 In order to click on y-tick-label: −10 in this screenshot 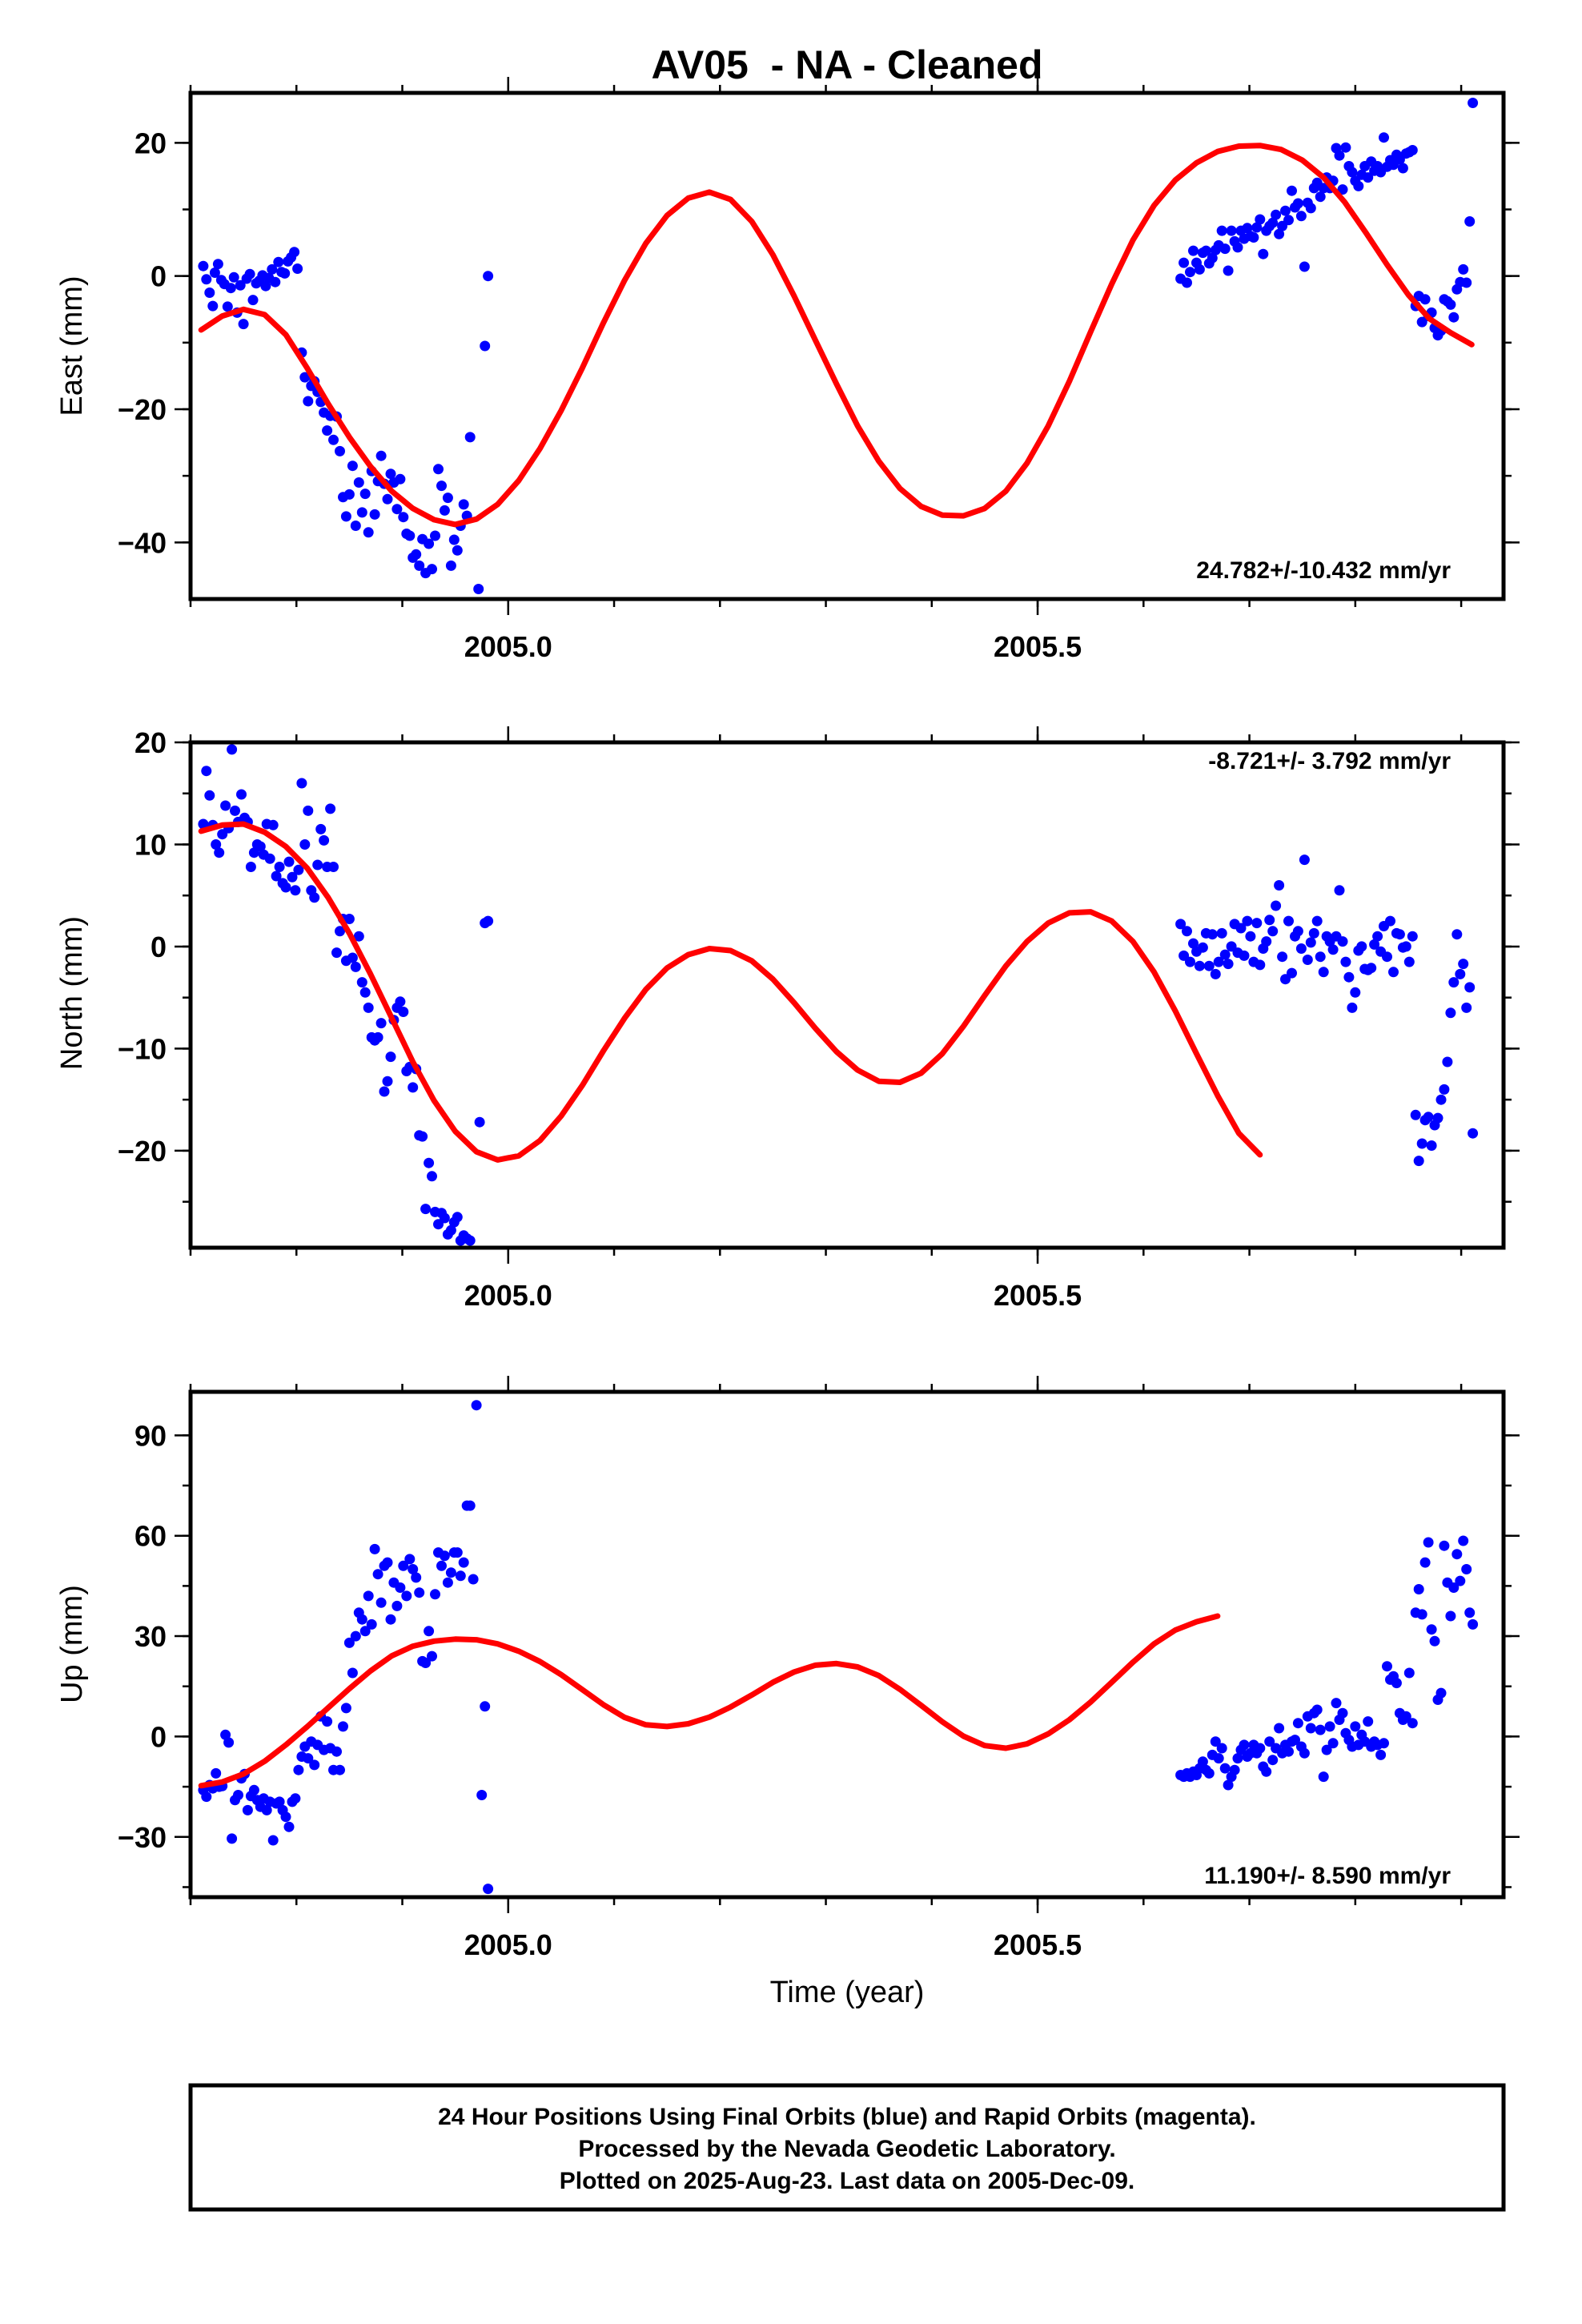, I will do `click(142, 1048)`.